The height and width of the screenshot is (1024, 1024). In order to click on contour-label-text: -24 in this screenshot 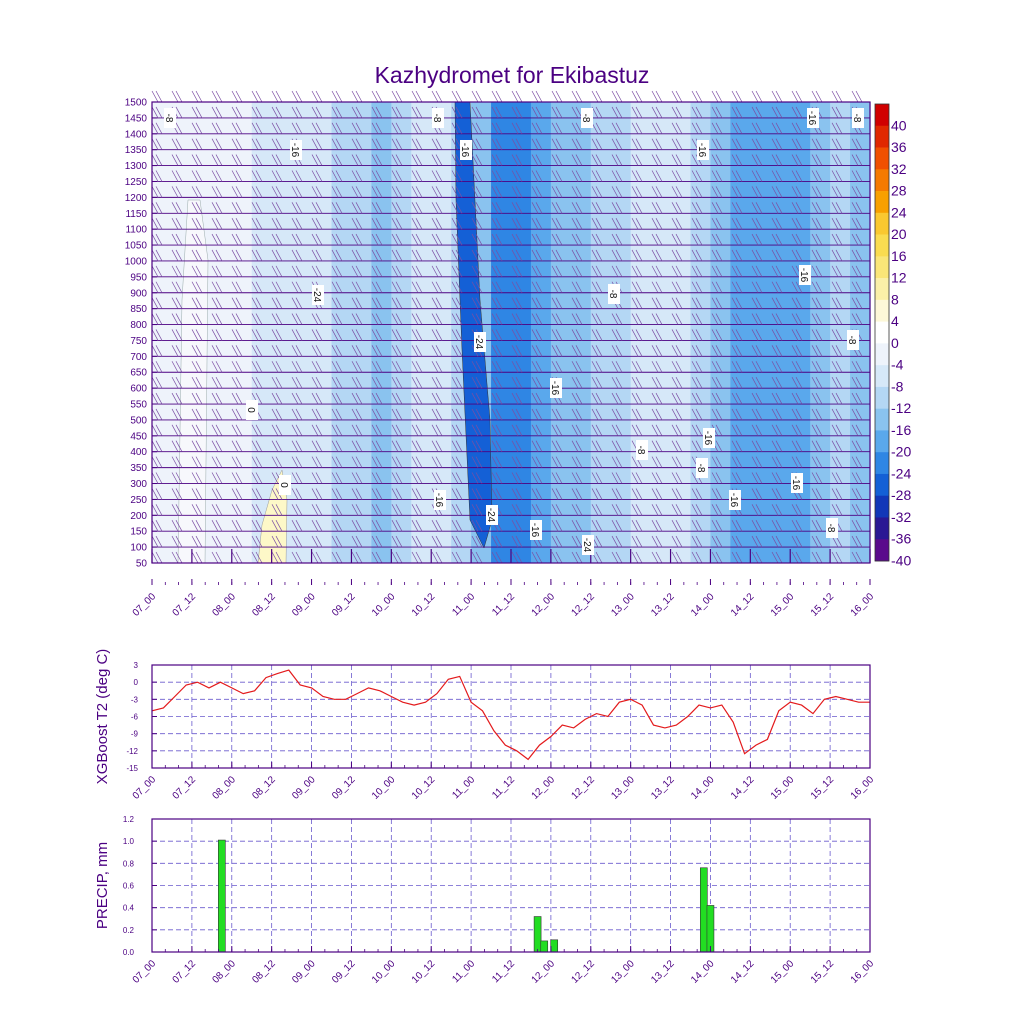, I will do `click(586, 545)`.